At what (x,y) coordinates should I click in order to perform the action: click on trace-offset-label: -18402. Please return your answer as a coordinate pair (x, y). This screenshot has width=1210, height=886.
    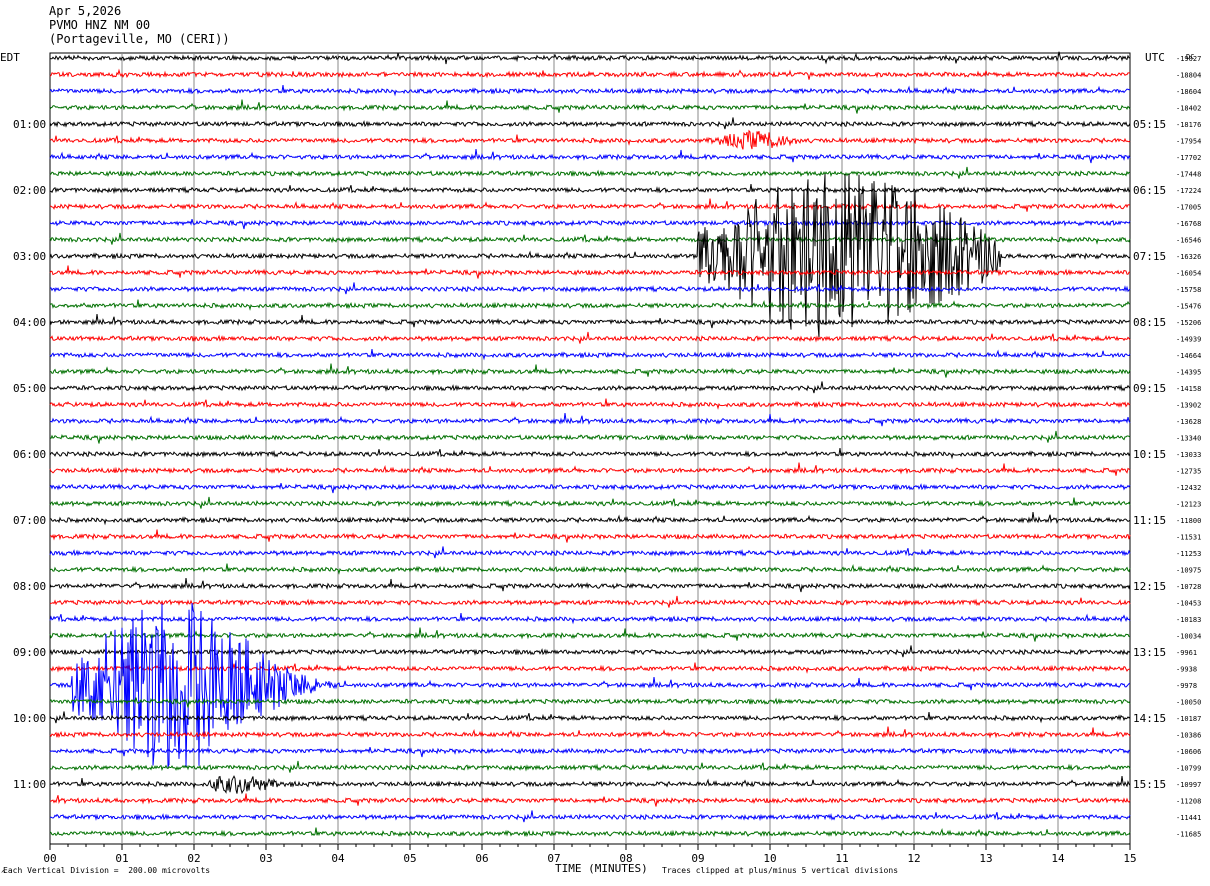
    Looking at the image, I should click on (1188, 109).